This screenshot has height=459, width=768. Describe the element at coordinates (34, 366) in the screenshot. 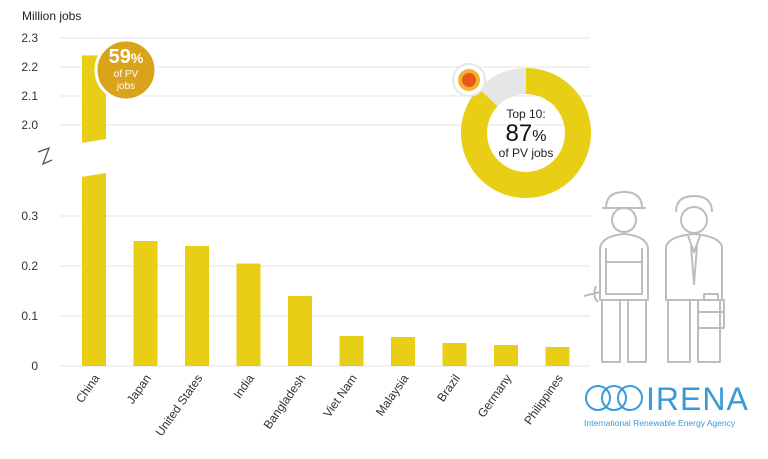

I see `y-tick-label: 0` at that location.